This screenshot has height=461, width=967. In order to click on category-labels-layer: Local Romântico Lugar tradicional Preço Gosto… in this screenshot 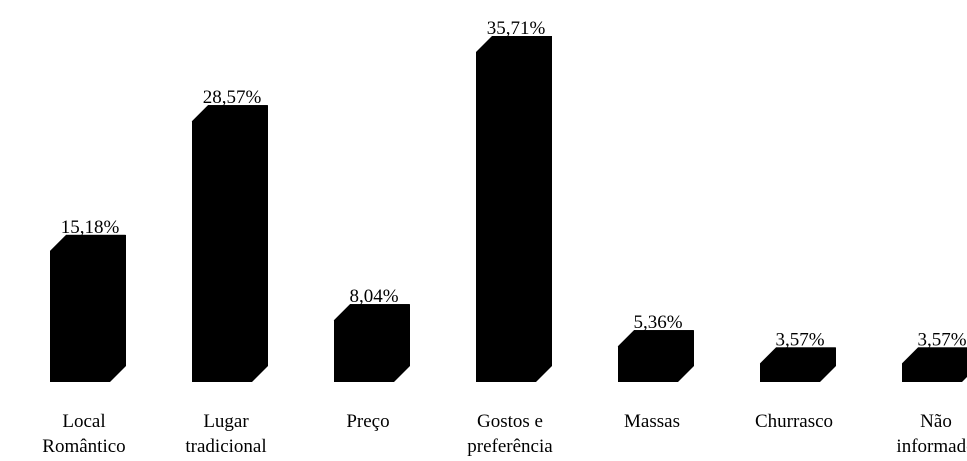, I will do `click(504, 434)`.